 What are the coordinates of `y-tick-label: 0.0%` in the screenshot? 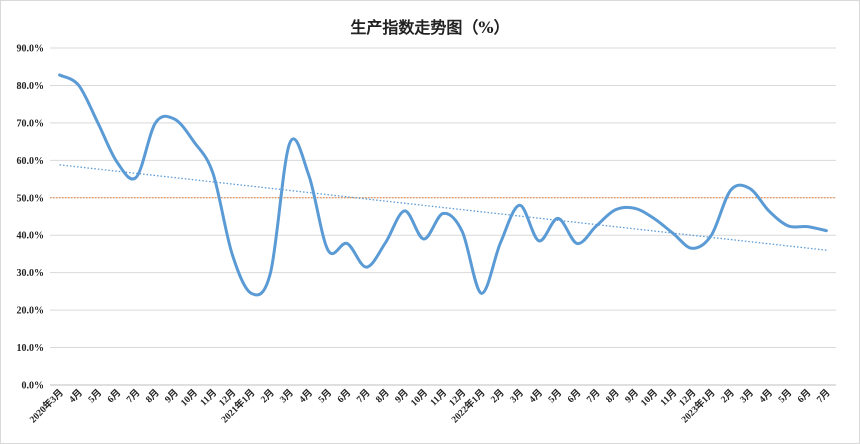 It's located at (33, 386).